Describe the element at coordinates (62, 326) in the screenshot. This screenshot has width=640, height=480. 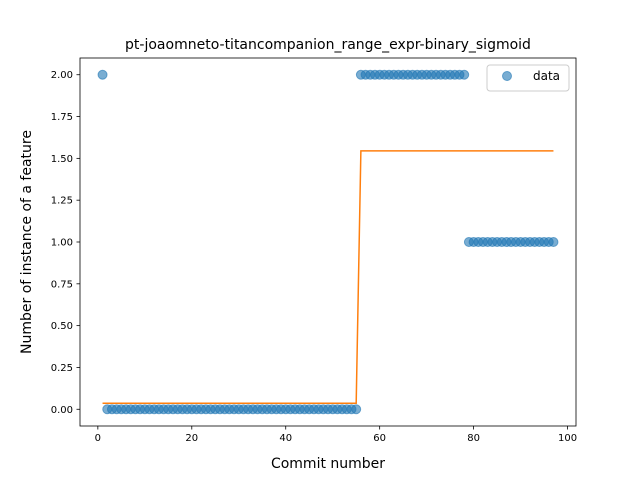
I see `y-tick-label: 0.50` at that location.